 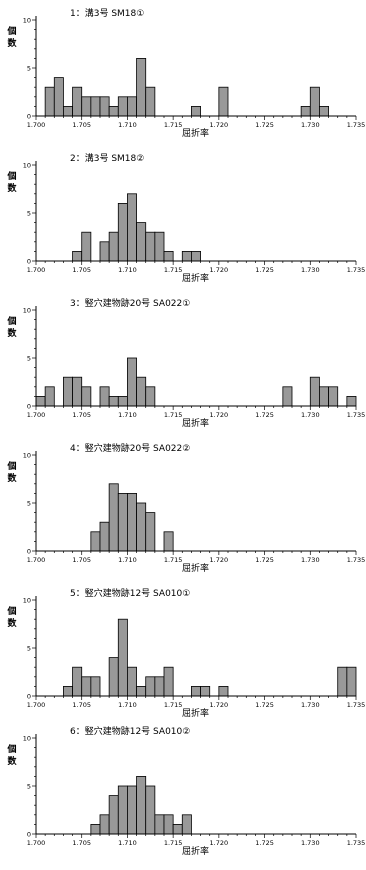 I want to click on chart-title: 1：溝3号 SM18①, so click(x=107, y=14).